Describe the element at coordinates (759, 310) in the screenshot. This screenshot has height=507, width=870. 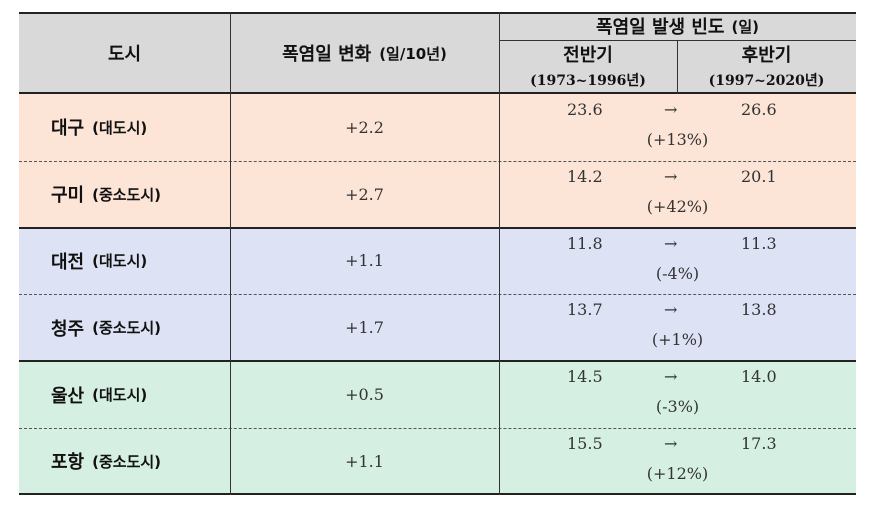
I see `second-half-value: 13.8` at that location.